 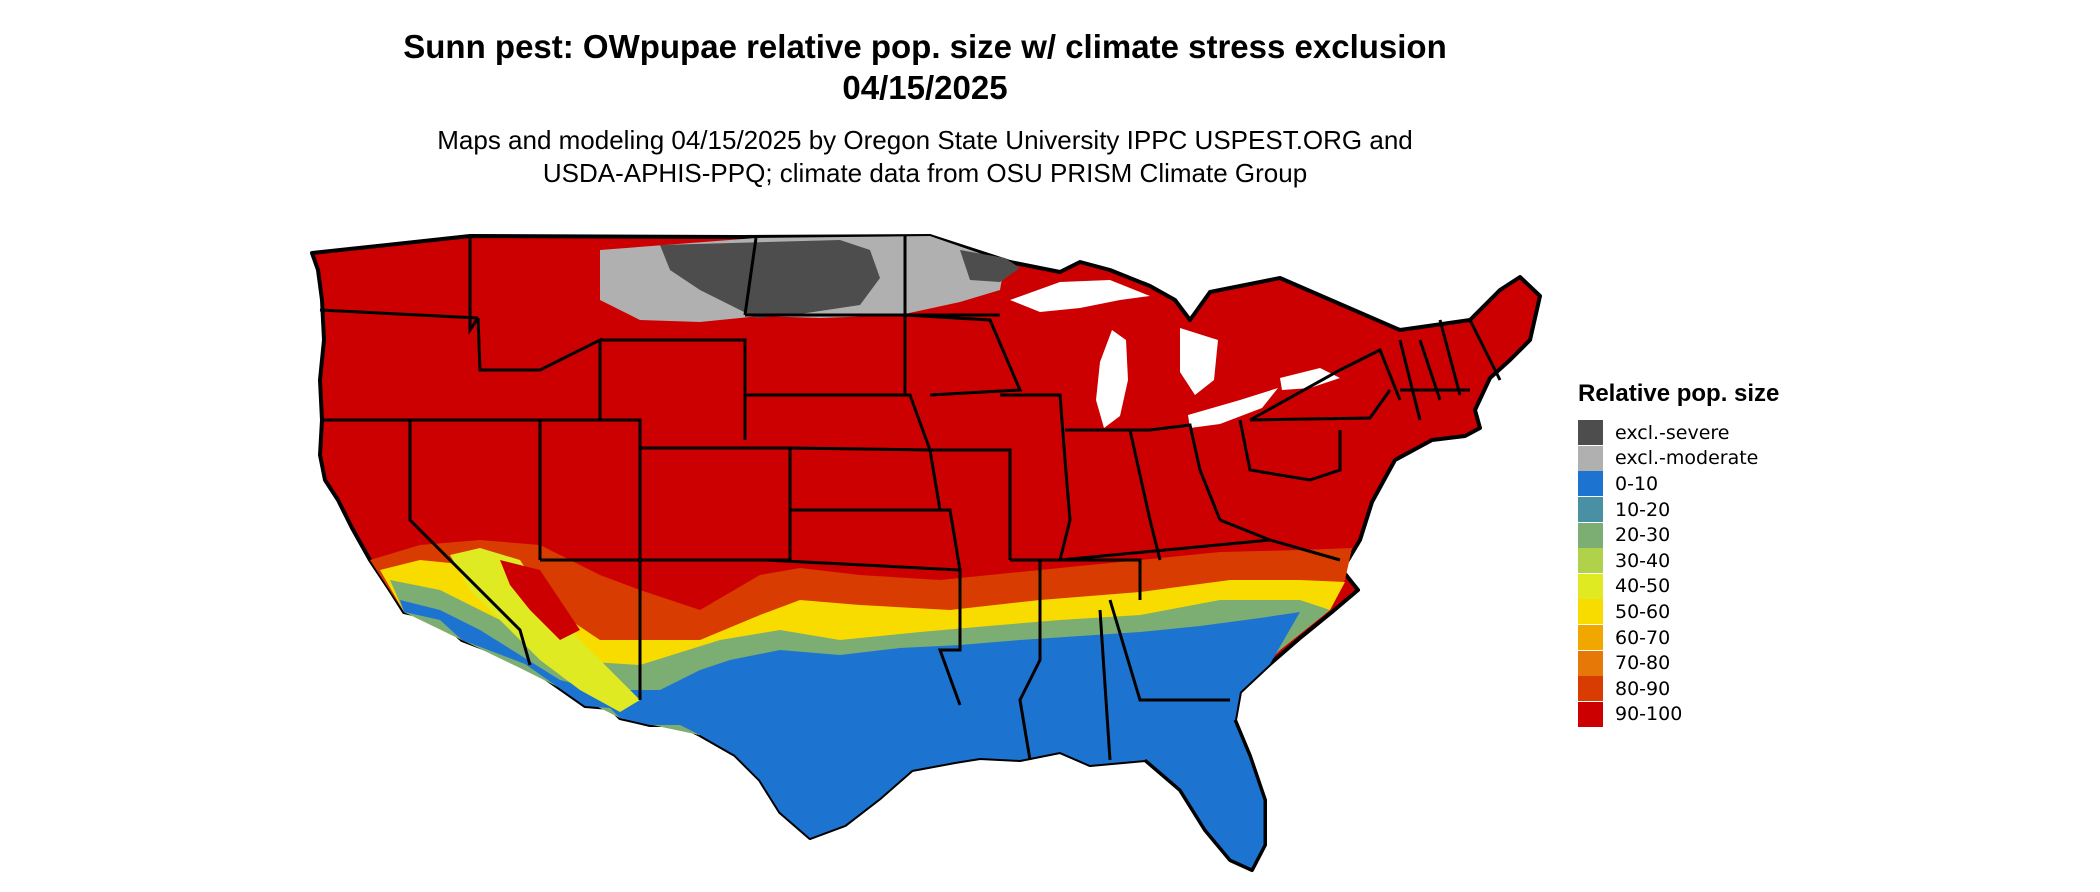 I want to click on legend-item: 0-10, so click(x=1678, y=484).